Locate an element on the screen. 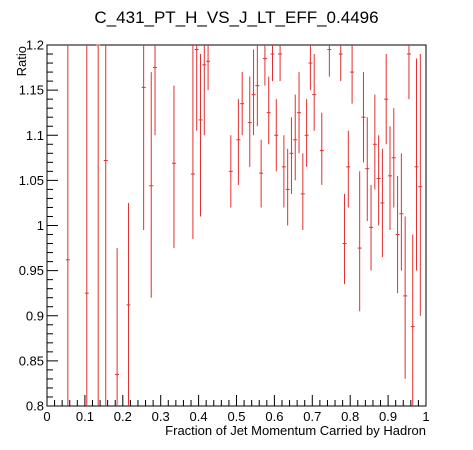 The image size is (473, 450). y-tick-label: 0.85 is located at coordinates (31, 360).